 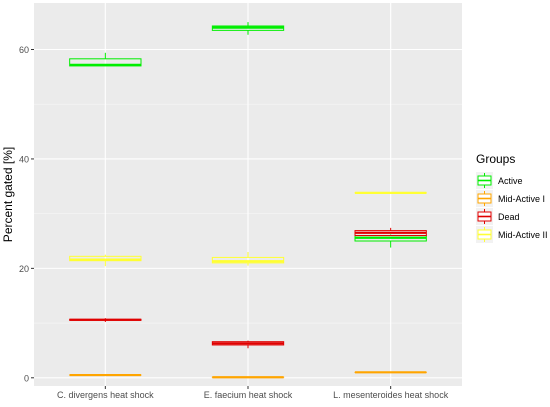 I want to click on y-axis: 0 20 40 60, so click(x=26, y=214).